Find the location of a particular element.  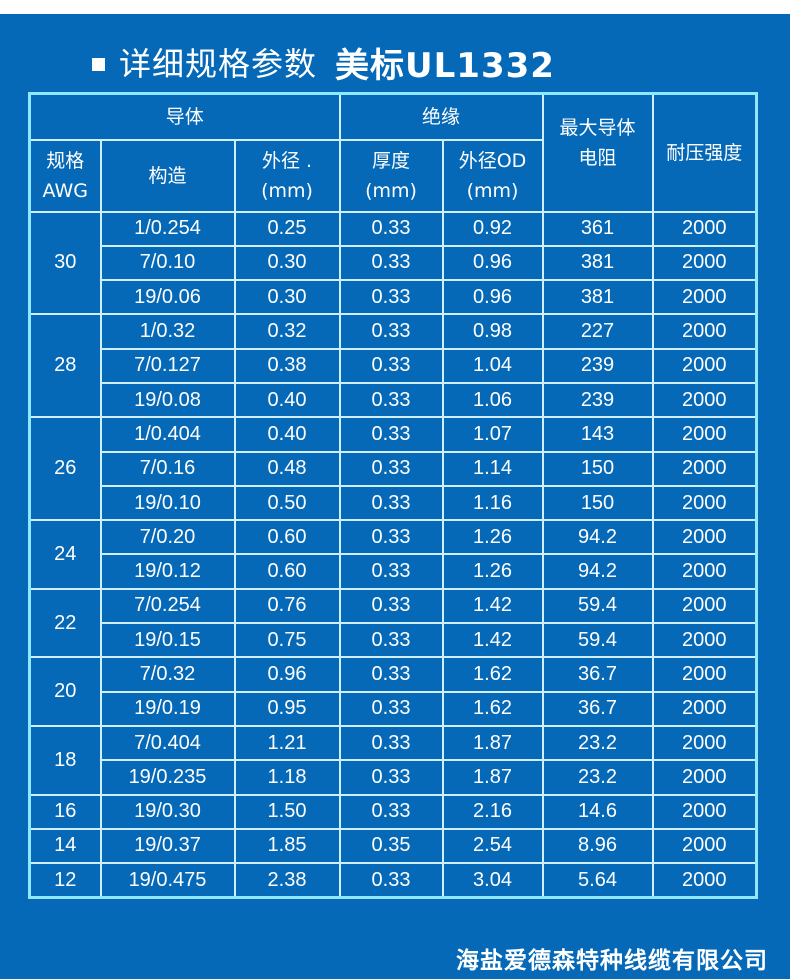

table-row: 7/0.127 0.38 0.33 1.04 239 2000 is located at coordinates (394, 365).